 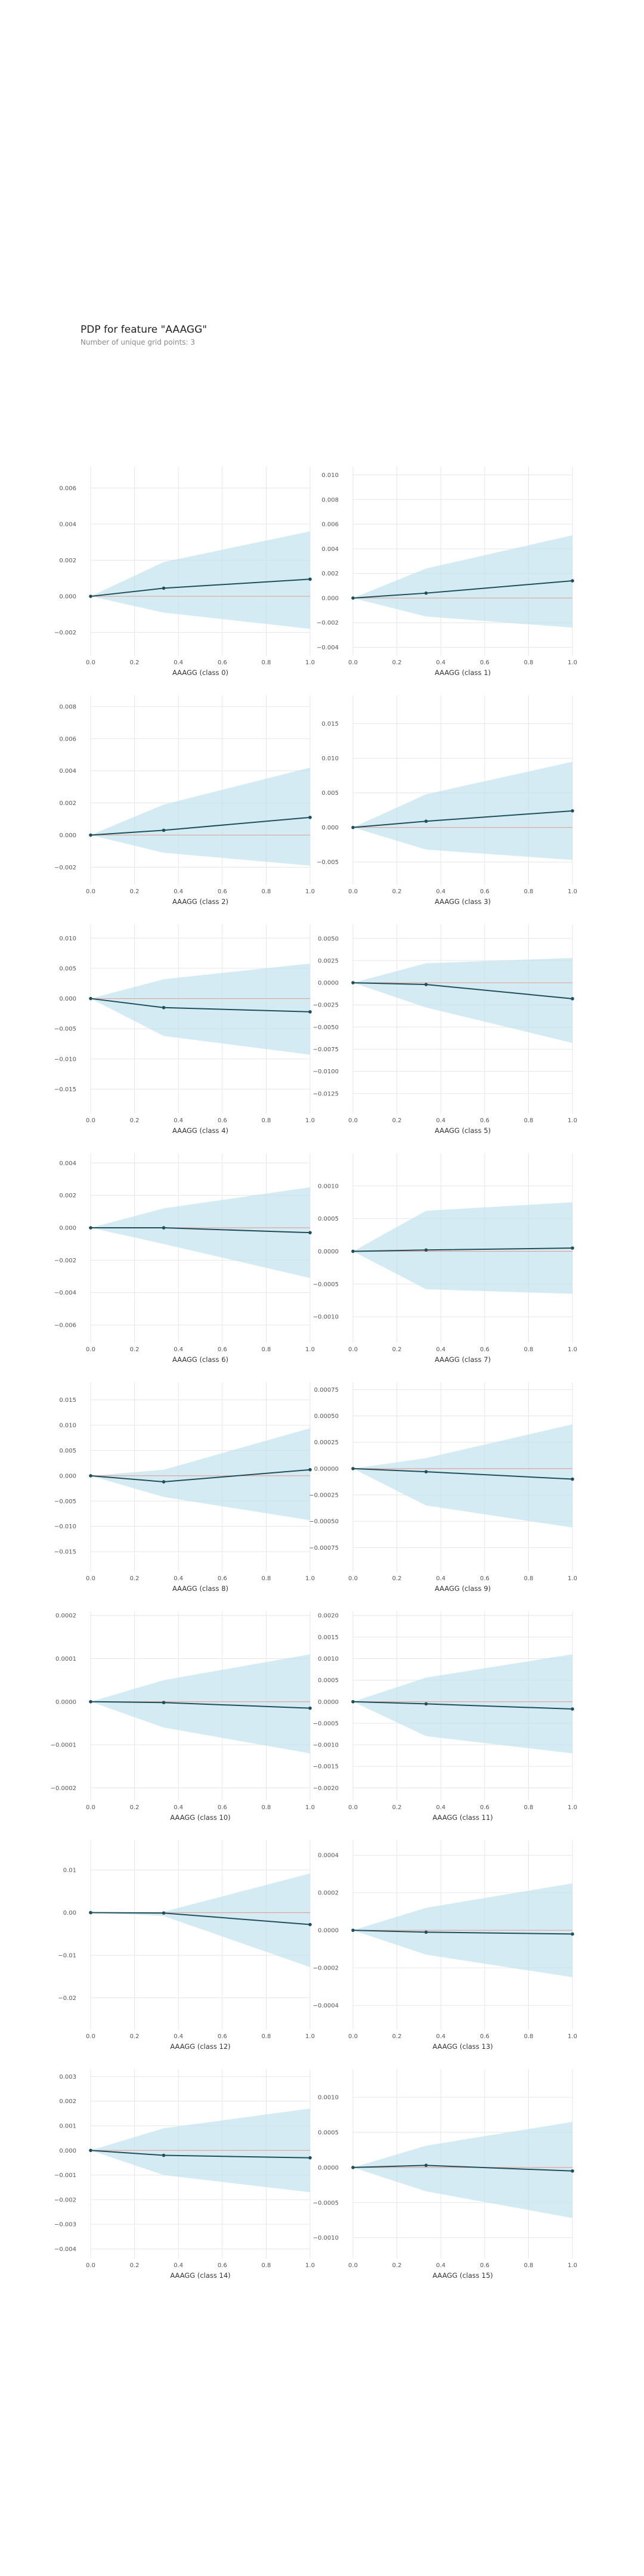 What do you see at coordinates (330, 724) in the screenshot?
I see `y-tick-label: 0.015` at bounding box center [330, 724].